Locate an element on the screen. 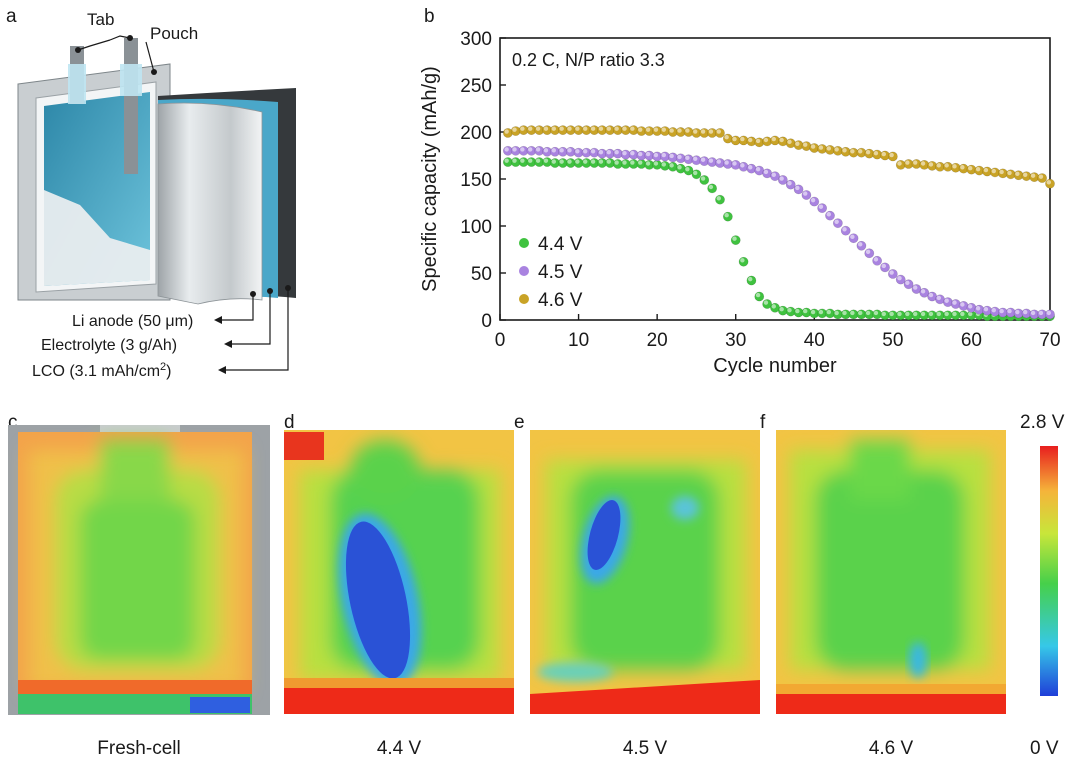 The width and height of the screenshot is (1080, 765). caption-4-4v: 4.4 V is located at coordinates (399, 748).